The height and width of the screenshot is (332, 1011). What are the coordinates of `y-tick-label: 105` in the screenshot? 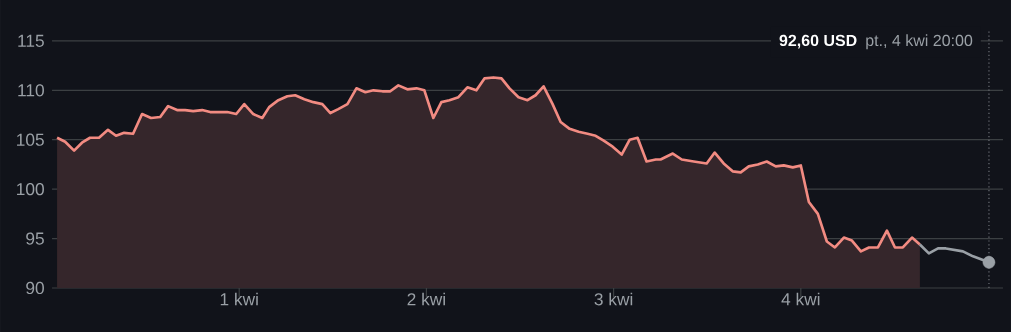 It's located at (30, 139).